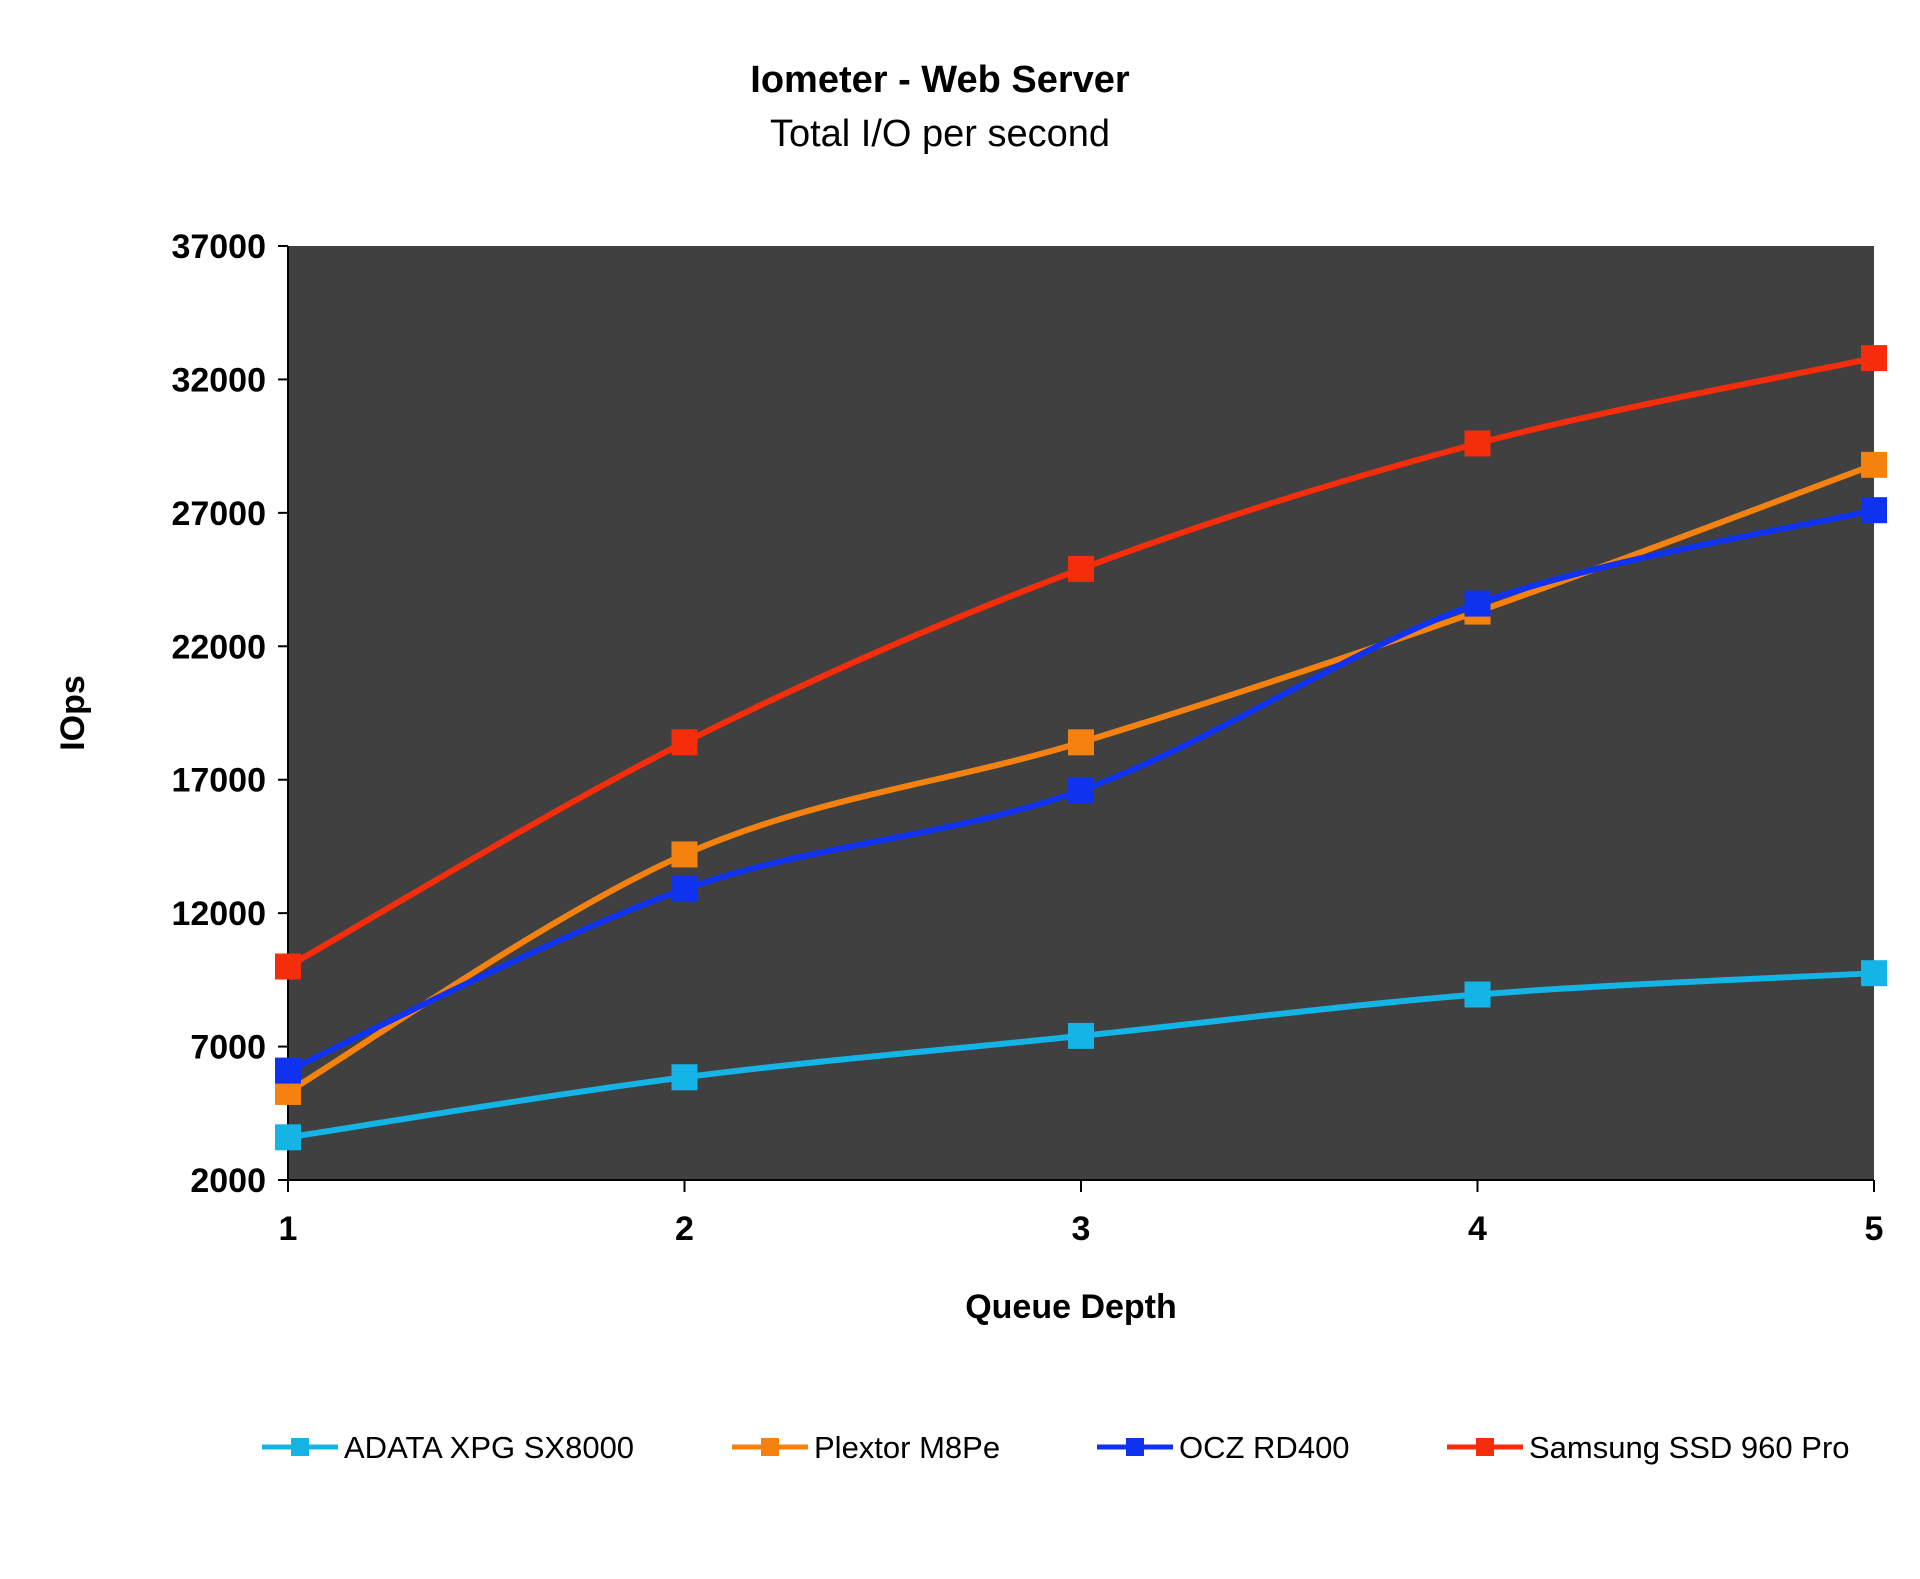 This screenshot has height=1579, width=1920. What do you see at coordinates (1071, 1307) in the screenshot?
I see `x-axis-label: Queue Depth` at bounding box center [1071, 1307].